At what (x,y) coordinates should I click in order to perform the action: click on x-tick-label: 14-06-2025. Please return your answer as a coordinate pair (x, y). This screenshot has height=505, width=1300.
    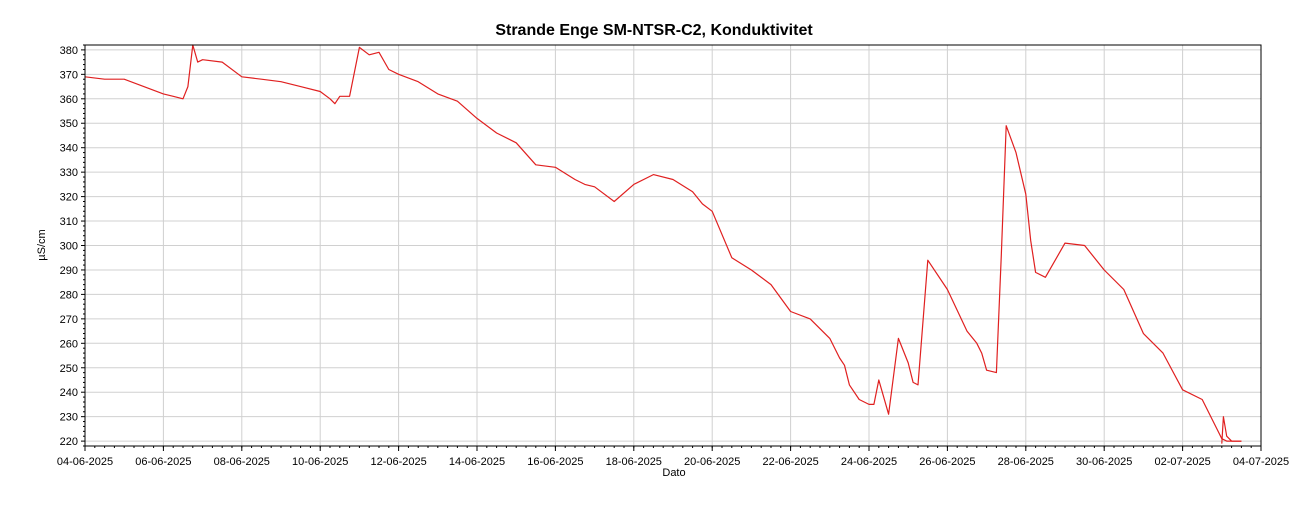
    Looking at the image, I should click on (477, 462).